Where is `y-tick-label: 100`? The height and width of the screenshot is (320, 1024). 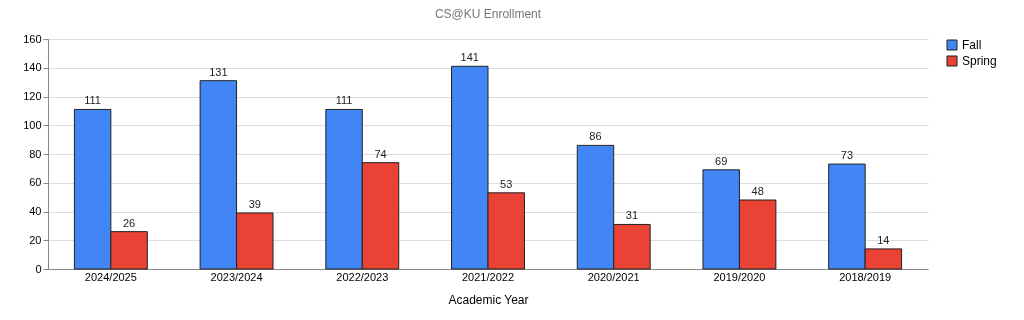 y-tick-label: 100 is located at coordinates (32, 124).